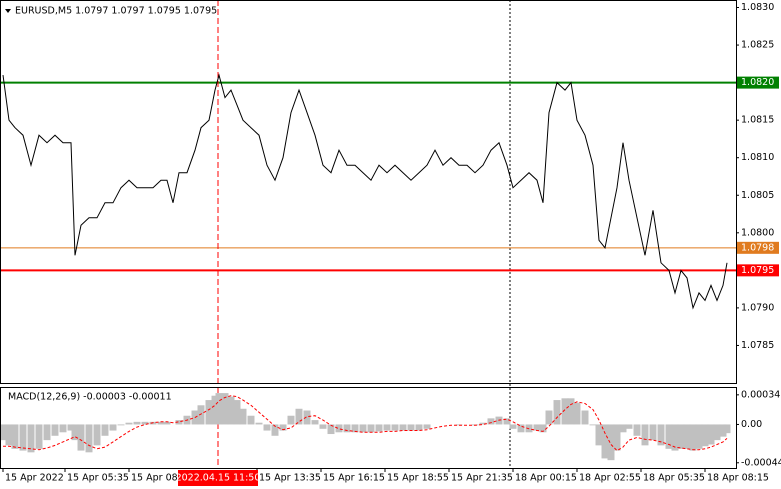 The image size is (781, 489). I want to click on signal-line, so click(365, 423).